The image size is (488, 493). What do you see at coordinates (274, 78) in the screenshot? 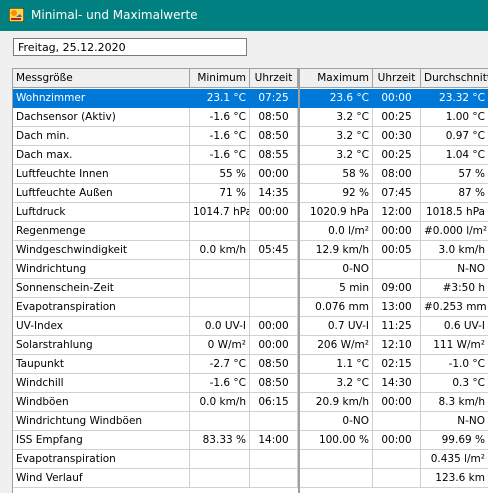
I see `column-header-min-time: Uhrzeit` at bounding box center [274, 78].